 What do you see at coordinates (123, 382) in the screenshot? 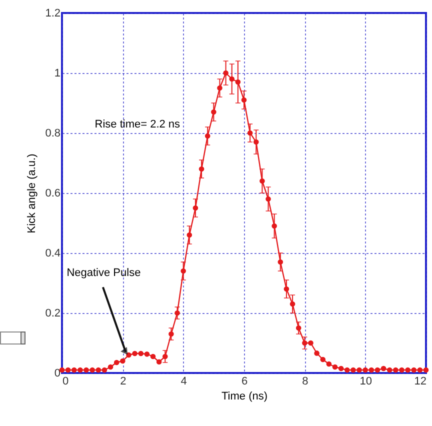
I see `x-tick-label: 2` at bounding box center [123, 382].